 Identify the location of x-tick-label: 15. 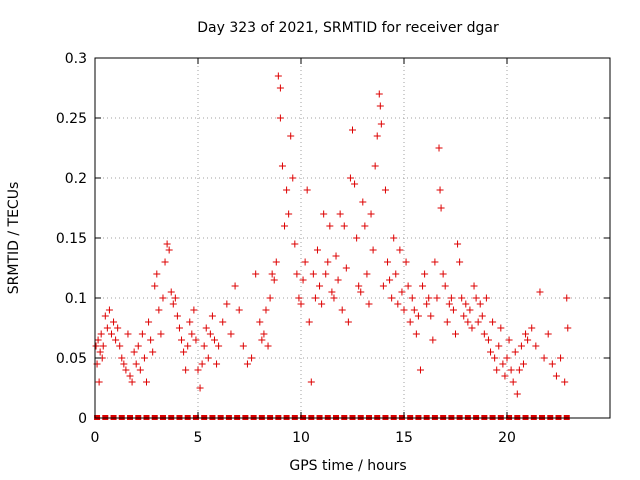
(404, 438).